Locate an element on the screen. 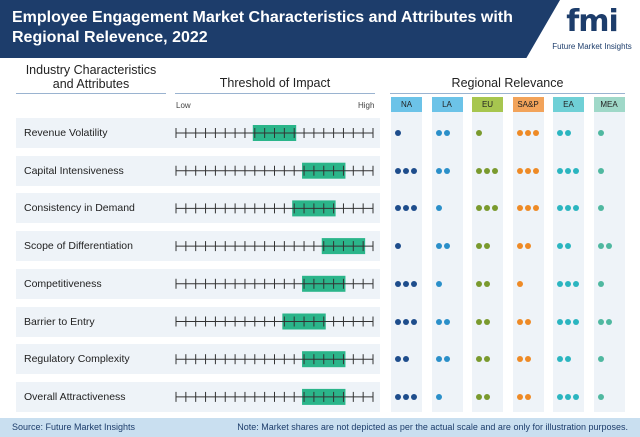 The height and width of the screenshot is (437, 640). region-badge-ea: EA is located at coordinates (568, 104).